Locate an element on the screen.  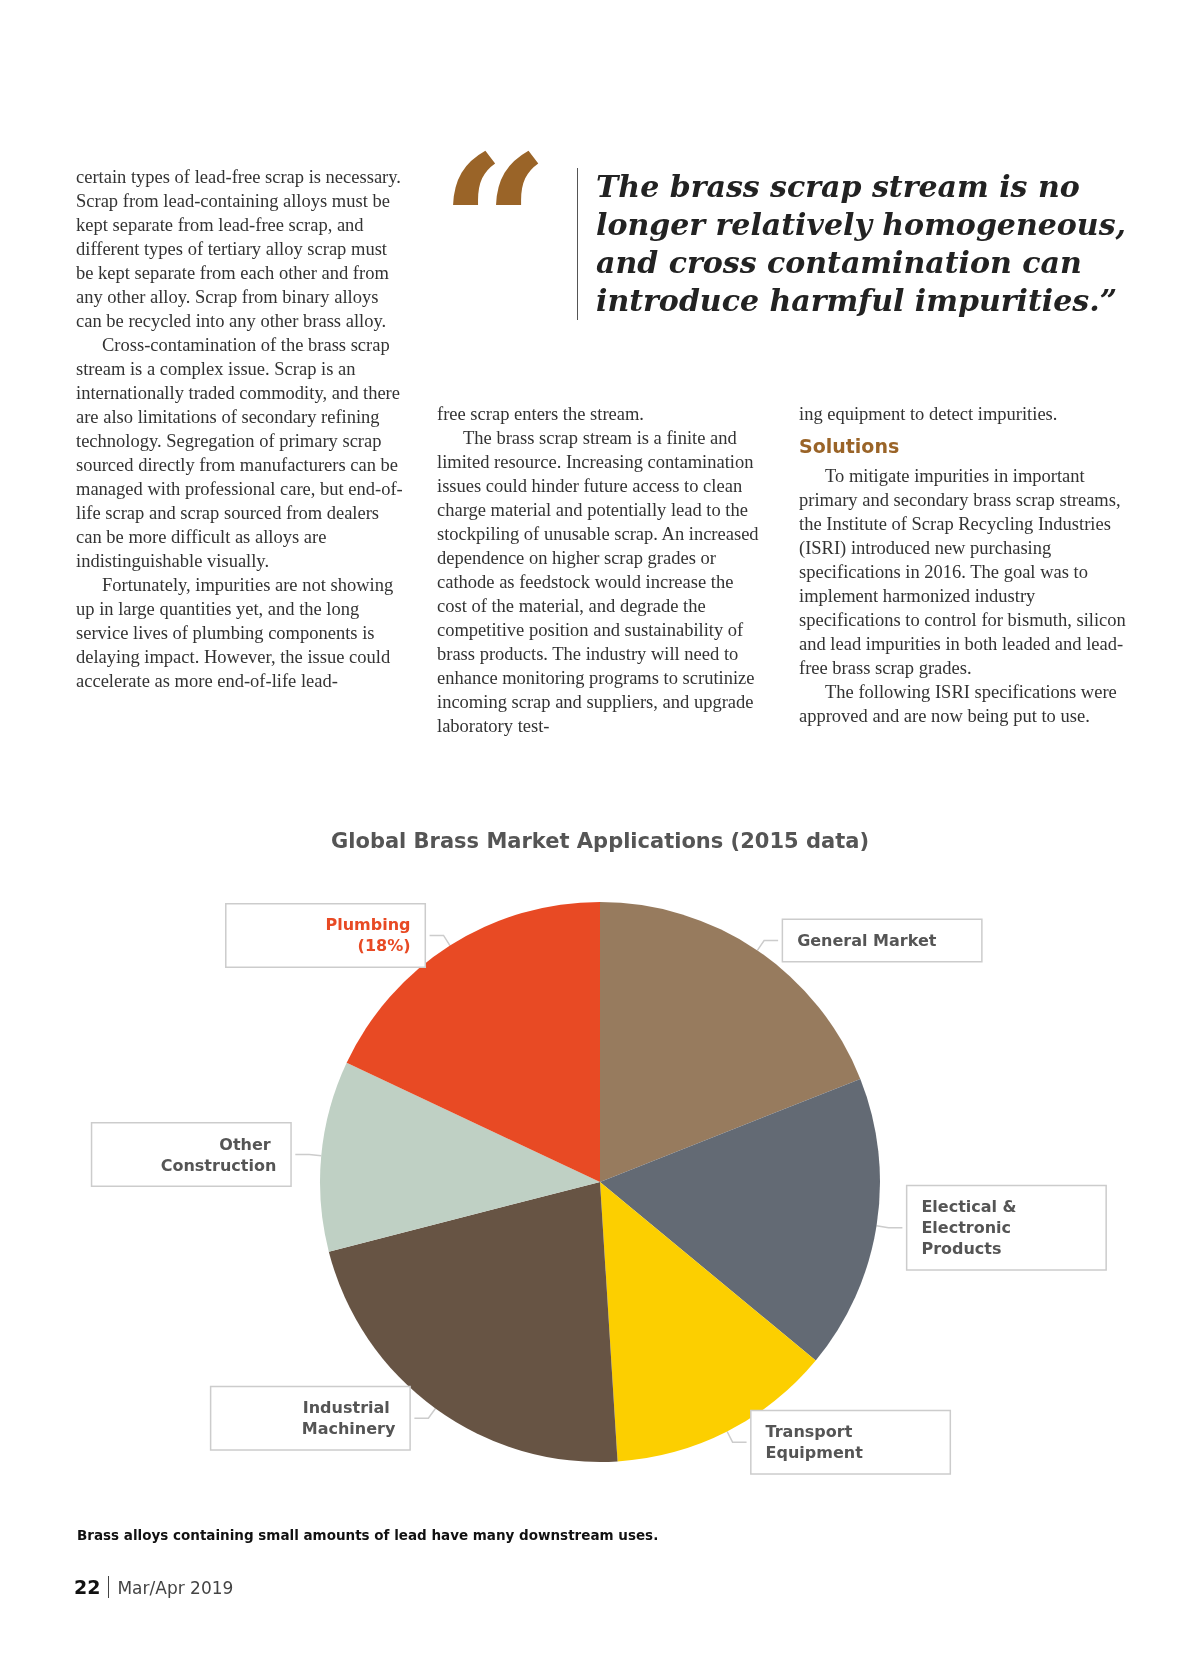
text: The following ISRI specifications were approved and are now being put to use. is located at coordinates (958, 704).